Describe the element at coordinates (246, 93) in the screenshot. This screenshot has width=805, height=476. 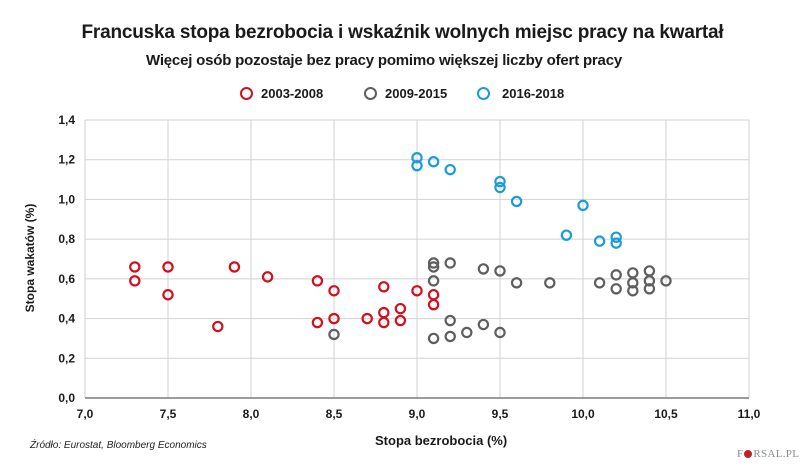
I see `legend-marker-red-circle-icon` at that location.